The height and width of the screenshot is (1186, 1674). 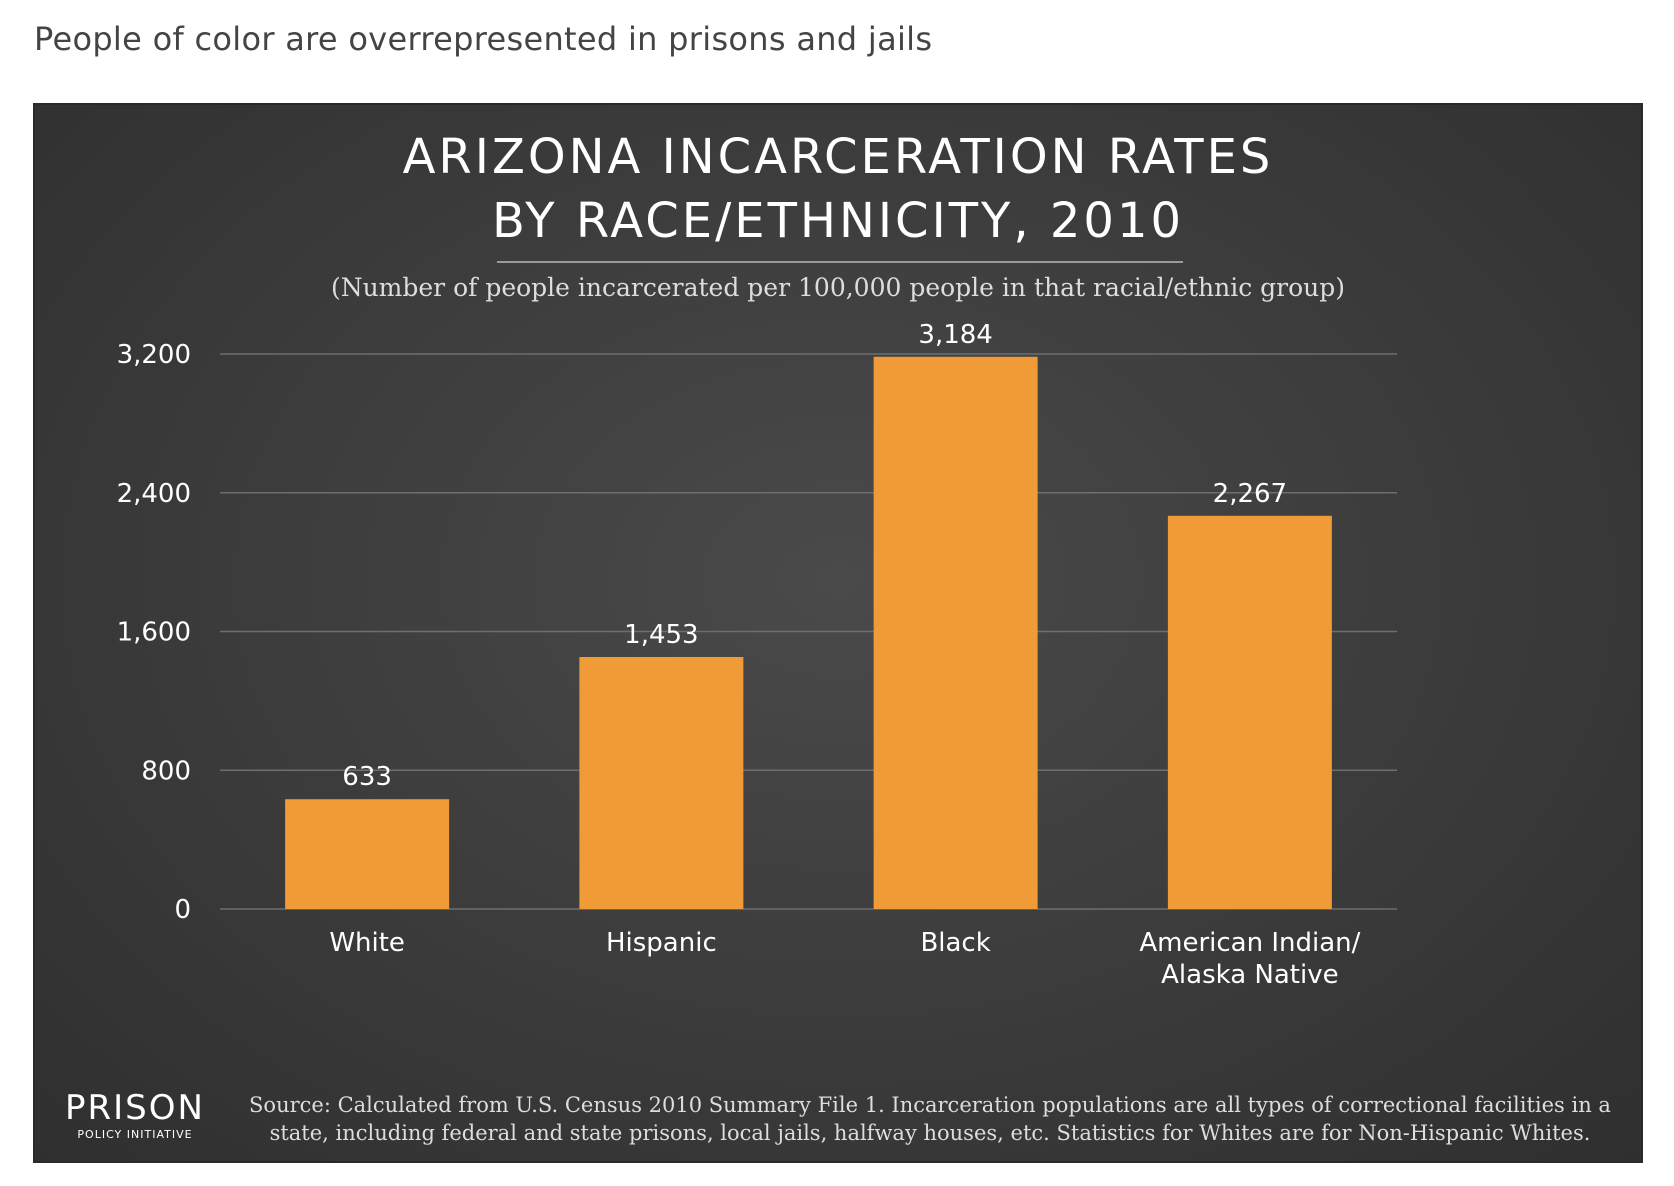 I want to click on title-divider, so click(x=840, y=262).